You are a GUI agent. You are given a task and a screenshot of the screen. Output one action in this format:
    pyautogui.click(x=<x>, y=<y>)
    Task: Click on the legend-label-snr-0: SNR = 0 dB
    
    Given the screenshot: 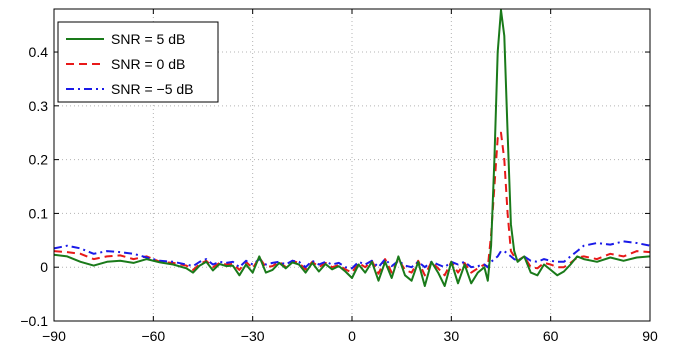 What is the action you would take?
    pyautogui.click(x=148, y=64)
    